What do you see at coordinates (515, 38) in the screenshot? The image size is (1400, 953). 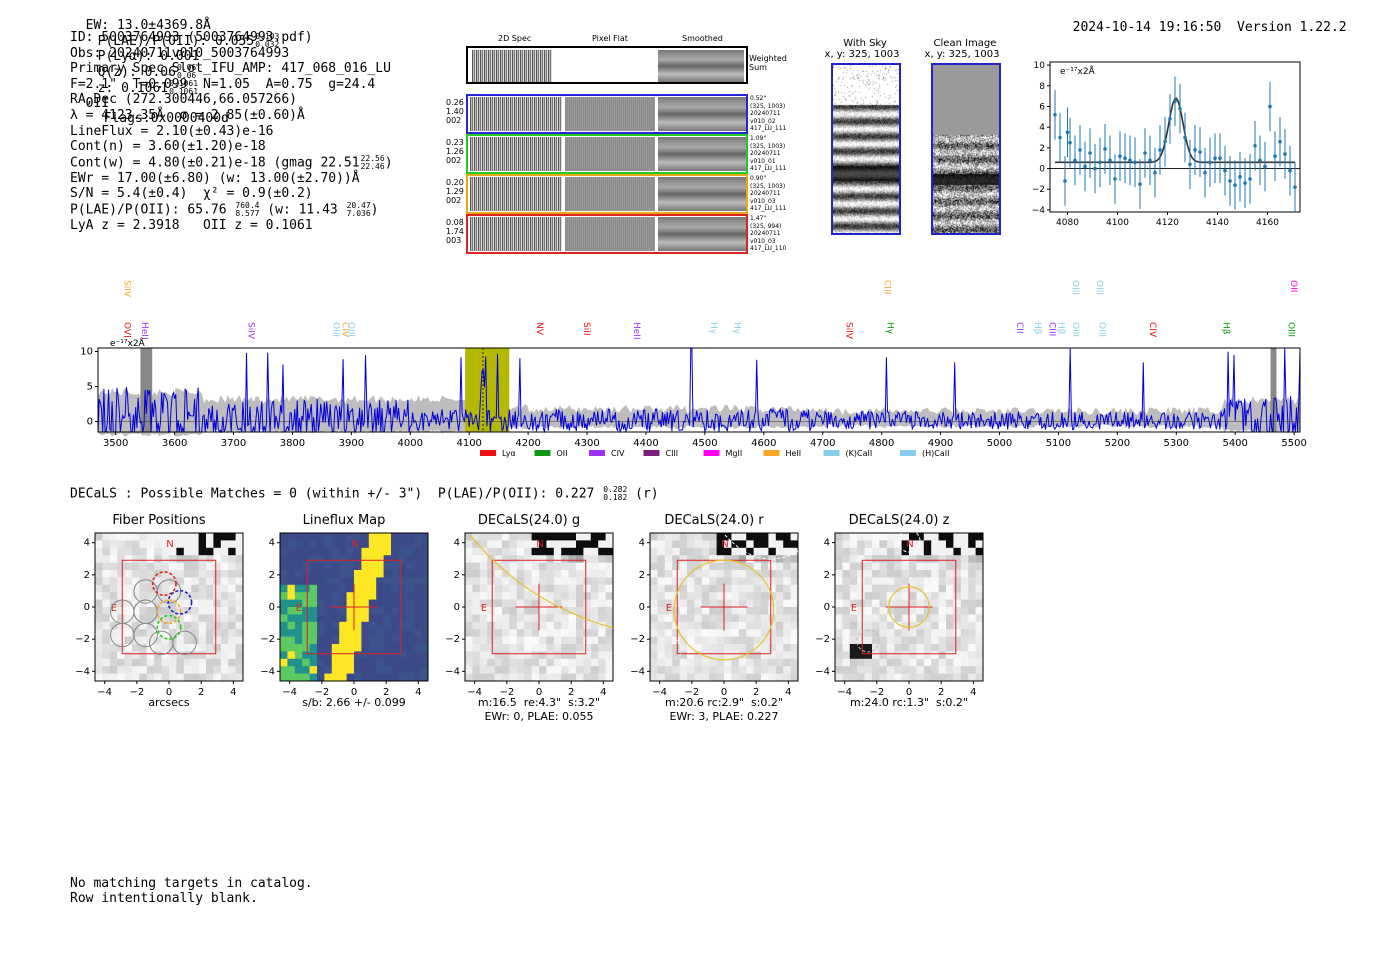 I see `col-2d-spec: 2D Spec` at bounding box center [515, 38].